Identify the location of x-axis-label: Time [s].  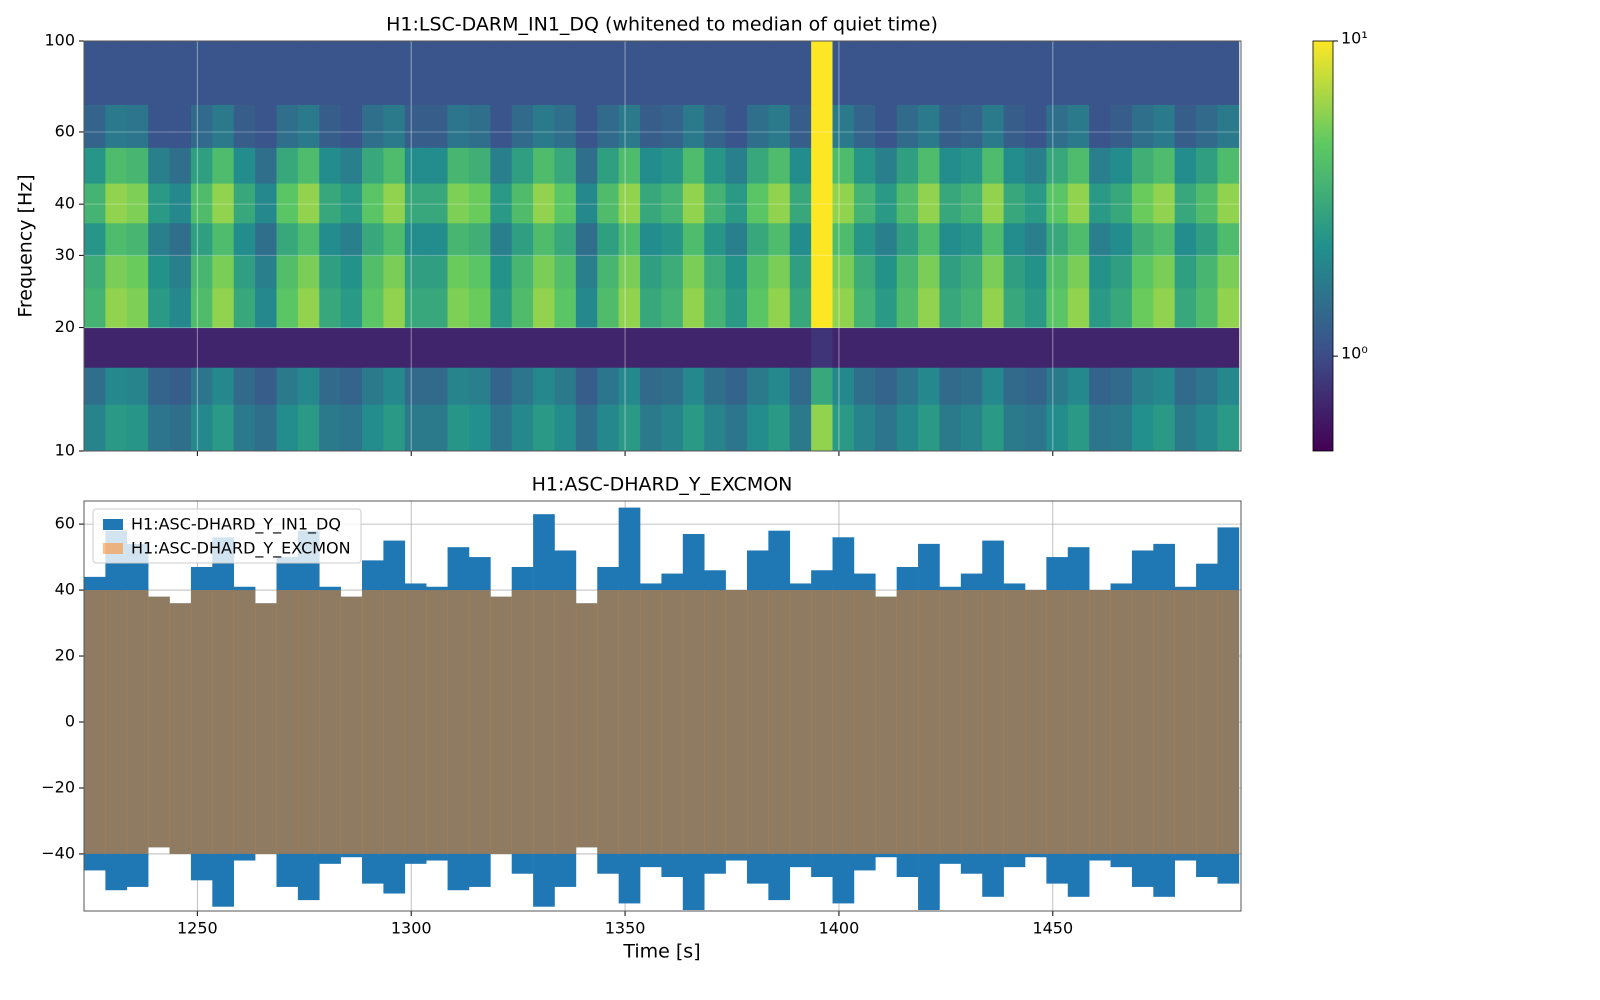
(661, 952).